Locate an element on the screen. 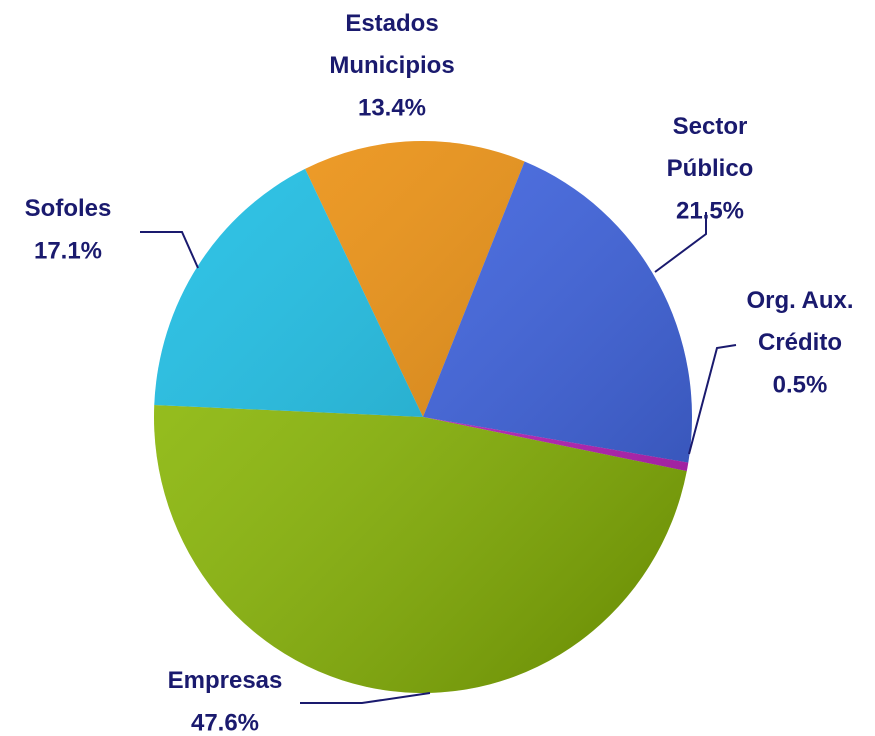  category-label: Sofoles is located at coordinates (68, 208).